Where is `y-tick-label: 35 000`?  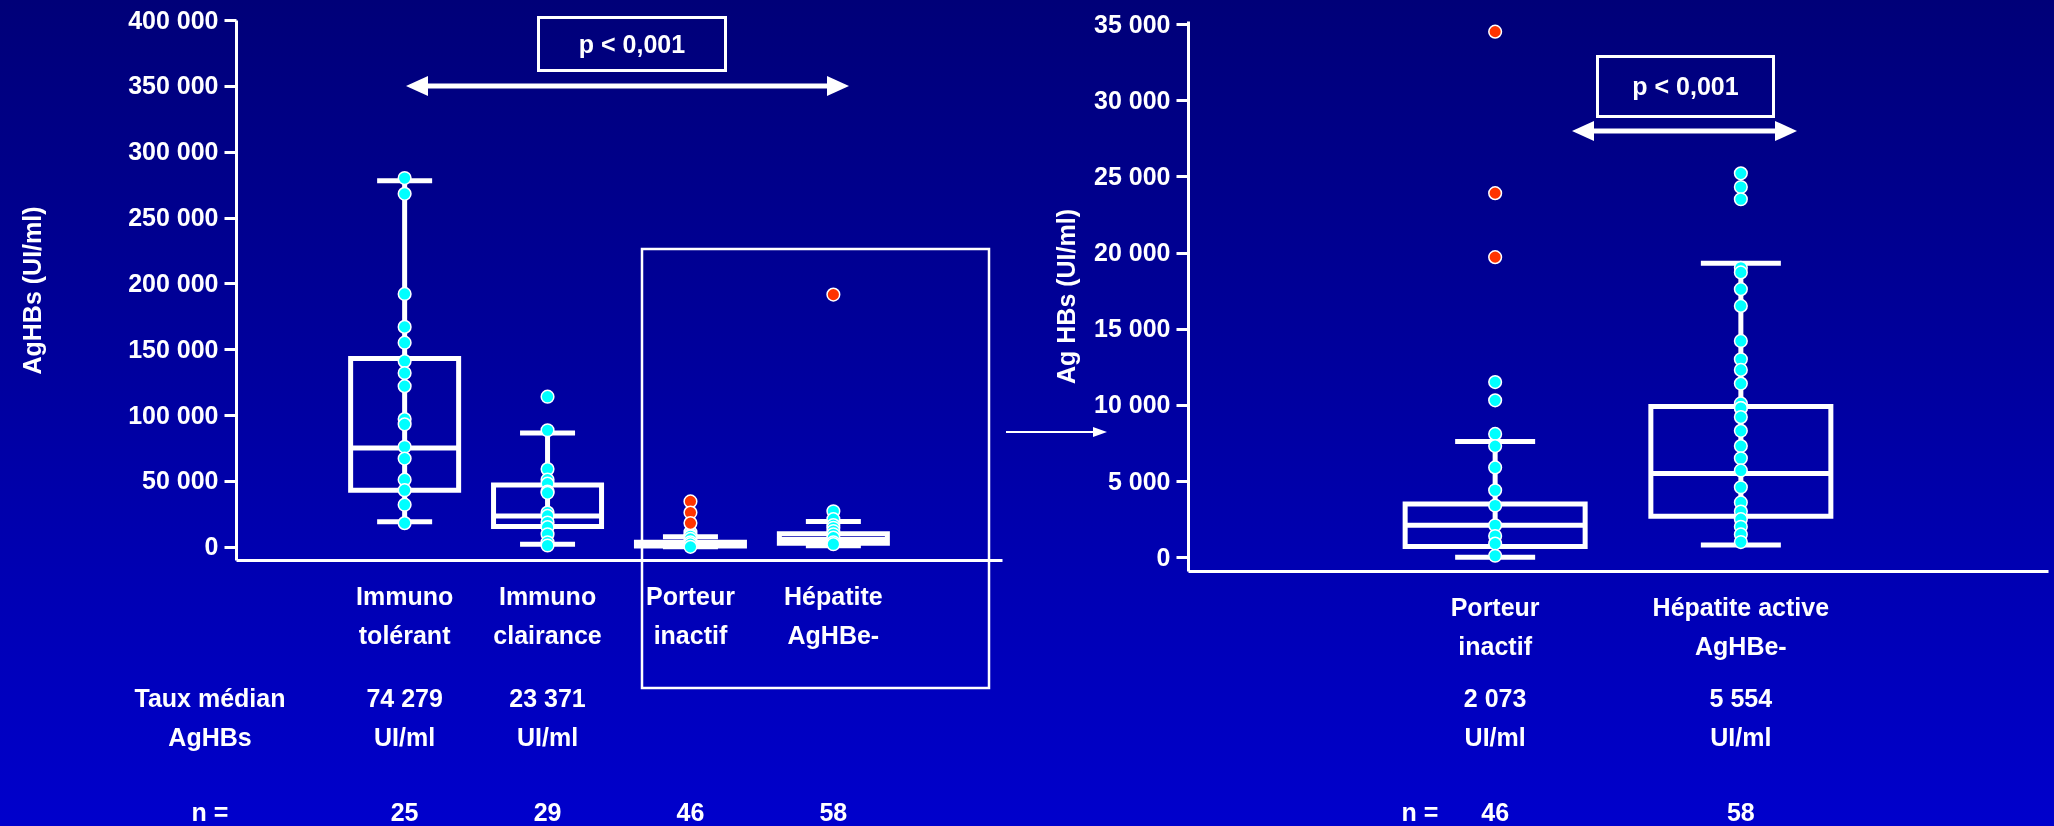 y-tick-label: 35 000 is located at coordinates (1132, 23).